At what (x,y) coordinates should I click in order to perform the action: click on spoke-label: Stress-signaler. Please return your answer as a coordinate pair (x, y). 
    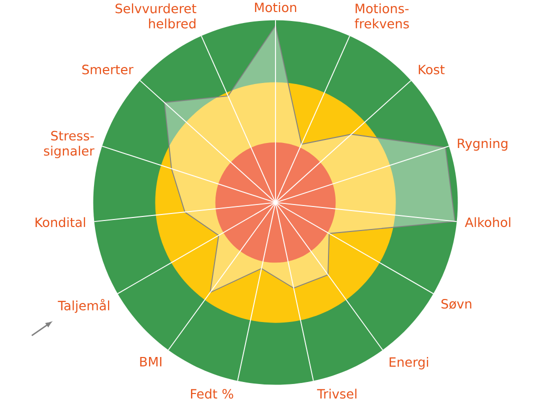
    Looking at the image, I should click on (69, 144).